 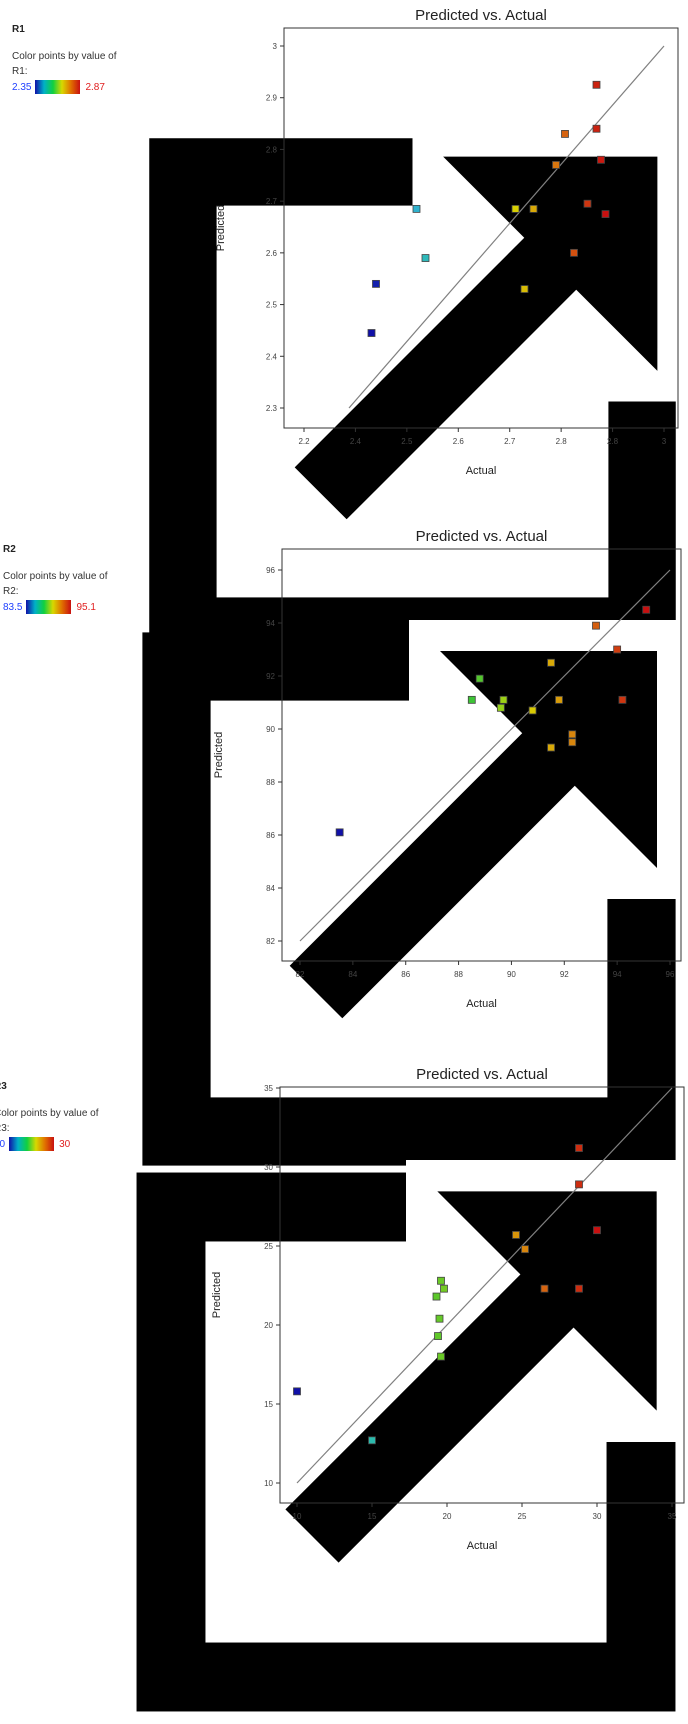 What do you see at coordinates (407, 441) in the screenshot?
I see `x-tick-label: 2.5` at bounding box center [407, 441].